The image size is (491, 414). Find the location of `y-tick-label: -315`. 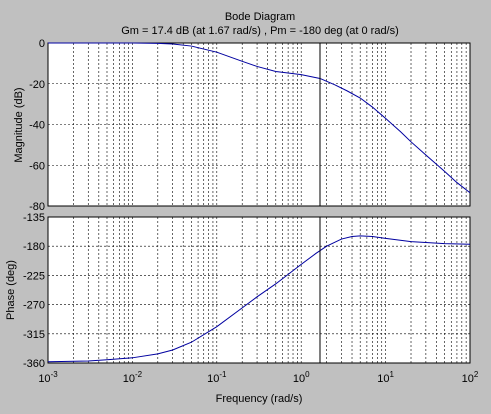

y-tick-label: -315 is located at coordinates (34, 335).